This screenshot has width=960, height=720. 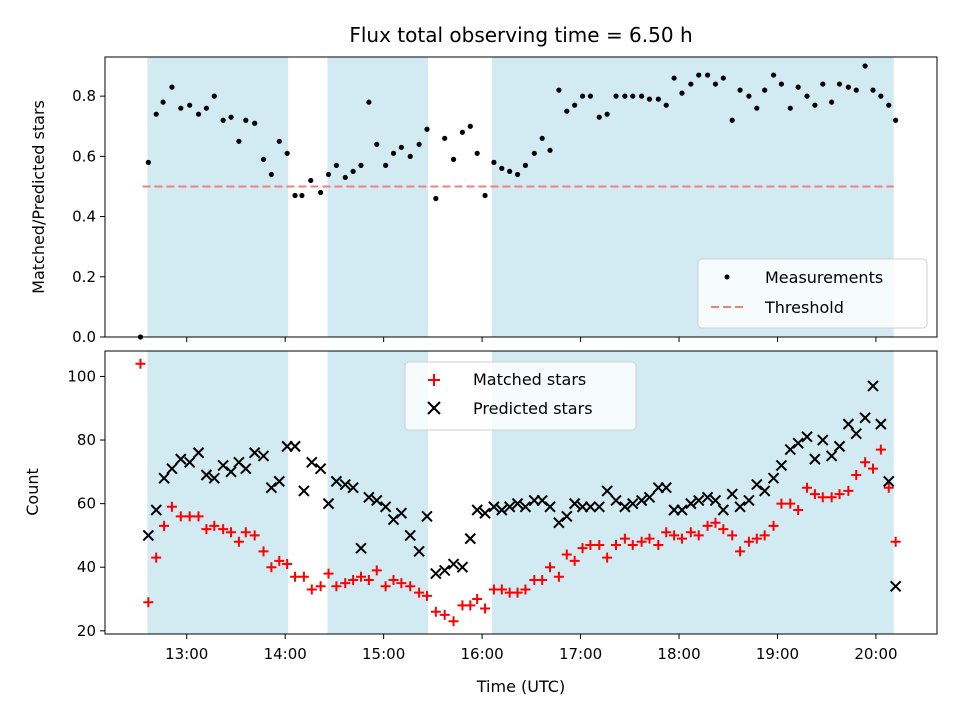 I want to click on top-x-ticks, so click(x=531, y=339).